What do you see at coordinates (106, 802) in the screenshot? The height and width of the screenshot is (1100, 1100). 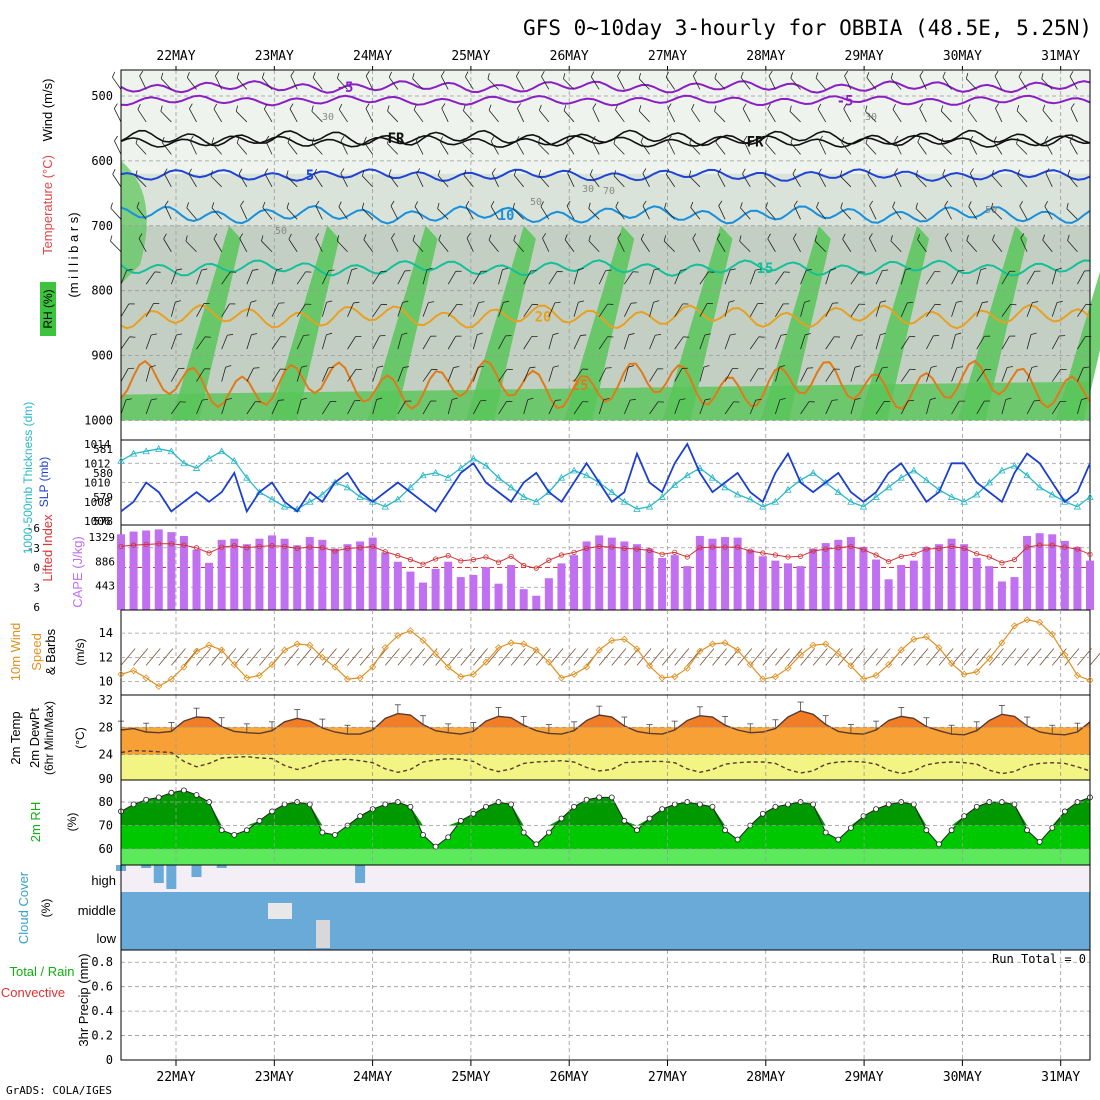 I see `rh-tick-label: 80` at bounding box center [106, 802].